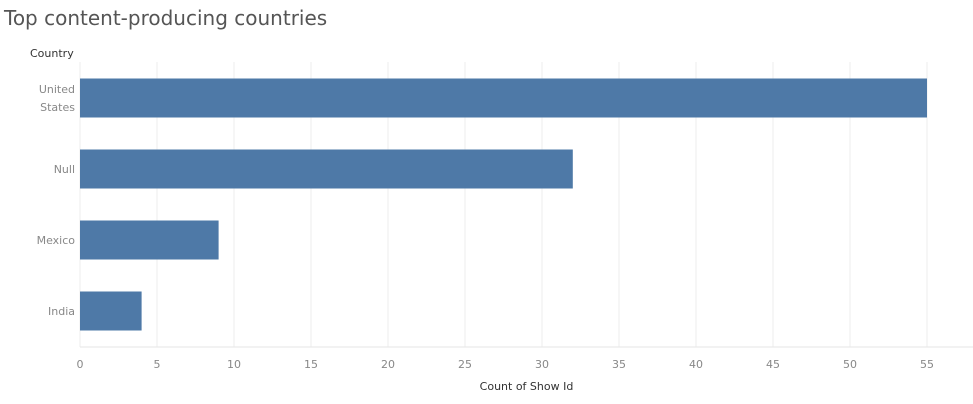  What do you see at coordinates (57, 98) in the screenshot?
I see `category-label: United States` at bounding box center [57, 98].